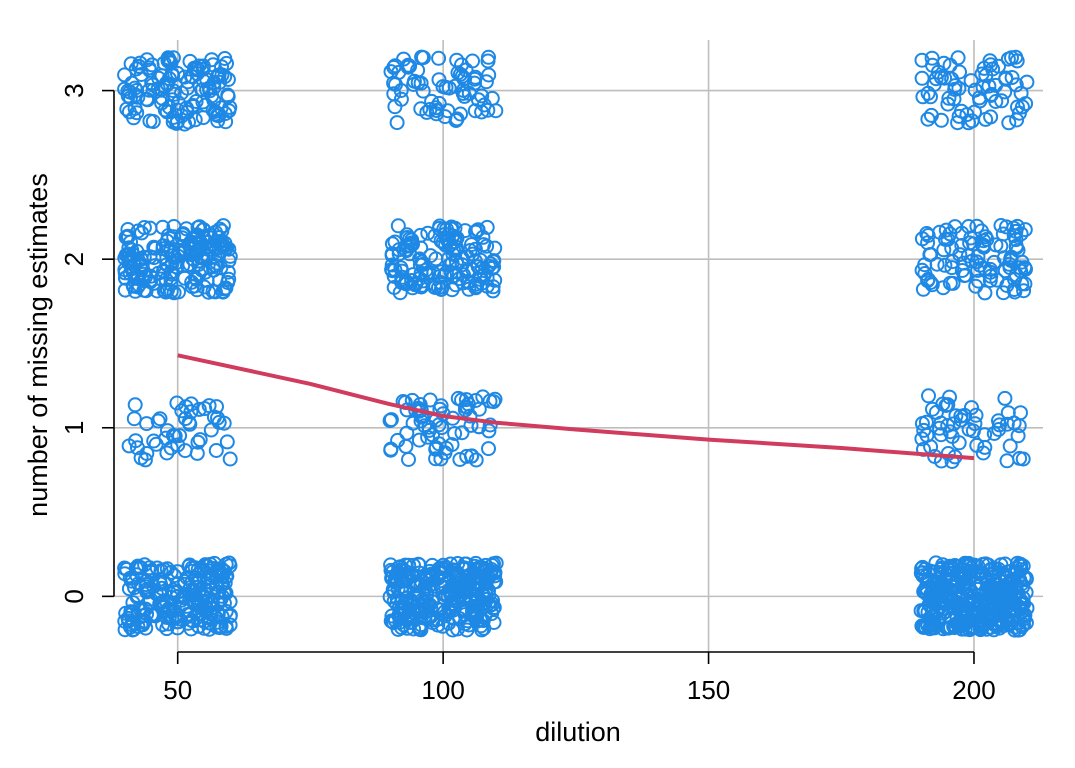  What do you see at coordinates (442, 690) in the screenshot?
I see `x-tick-label: 100` at bounding box center [442, 690].